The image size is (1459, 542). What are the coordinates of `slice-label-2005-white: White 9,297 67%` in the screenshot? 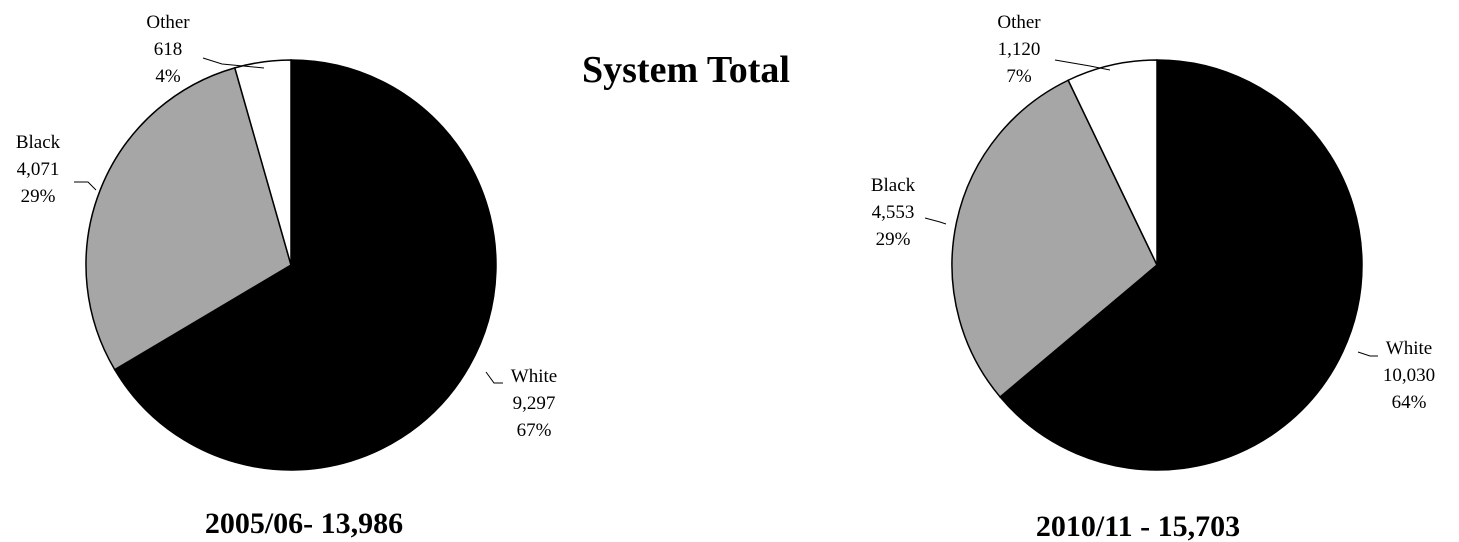 It's located at (534, 403).